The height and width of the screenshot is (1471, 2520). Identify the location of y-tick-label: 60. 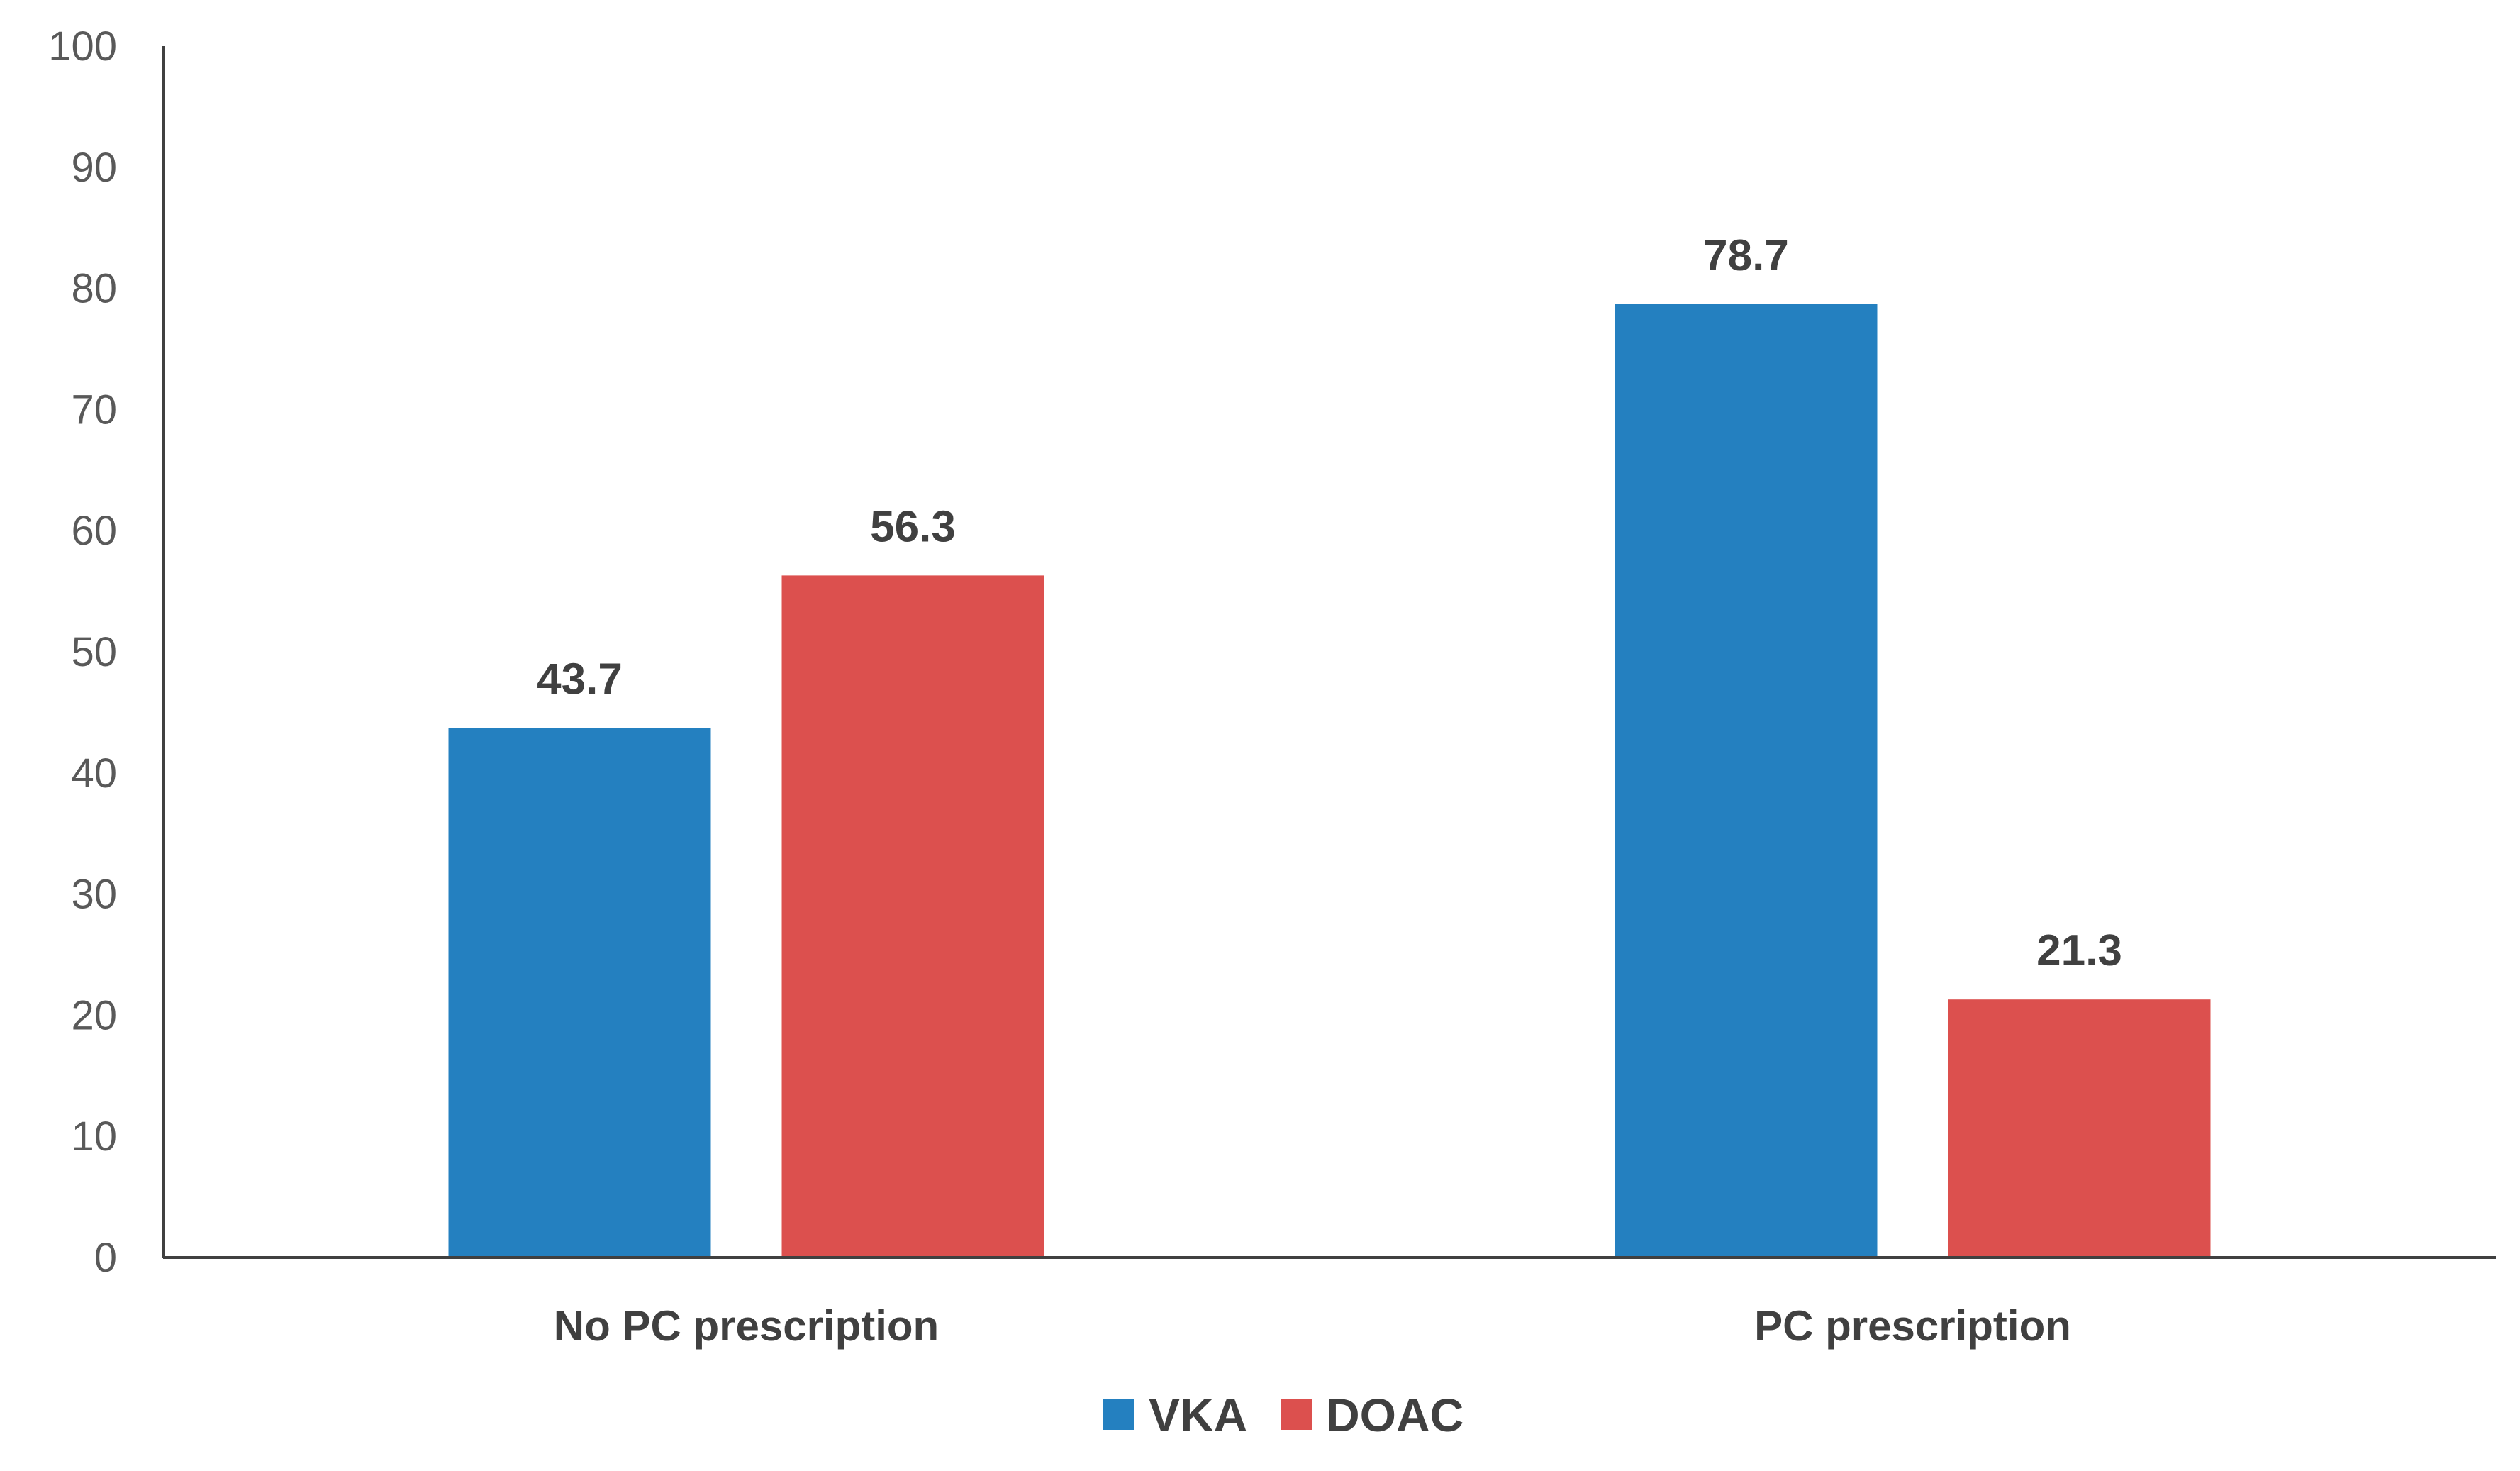
(94, 531).